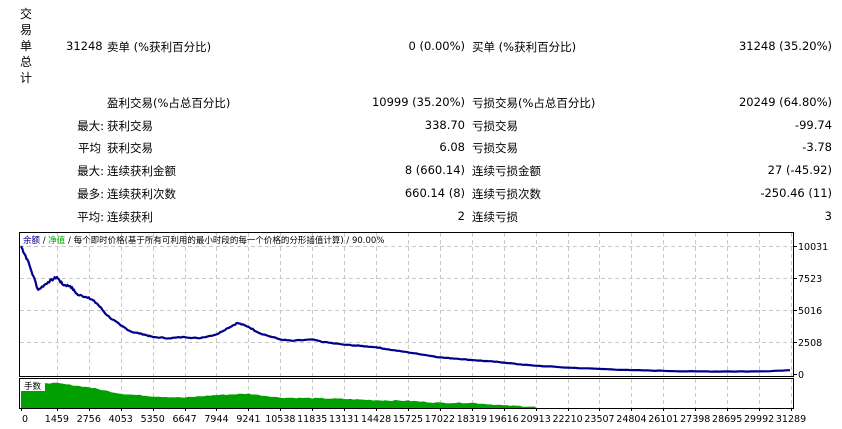  Describe the element at coordinates (436, 46) in the screenshot. I see `short-positions-value: 0 (0.00%)` at that location.